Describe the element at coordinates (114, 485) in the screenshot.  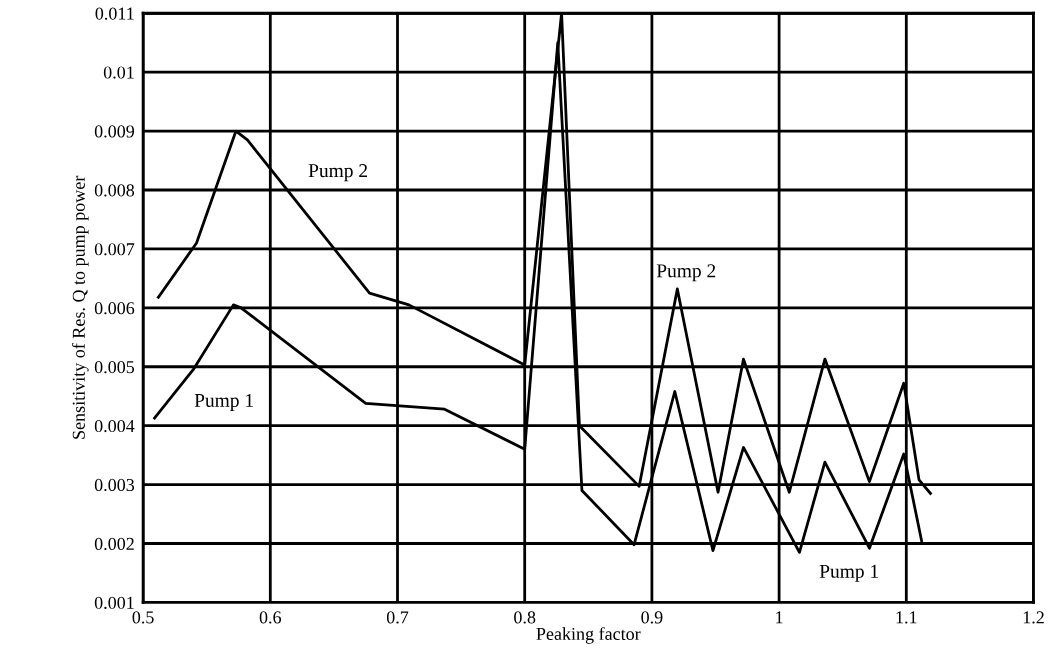
I see `y-tick-label: 0.003` at that location.